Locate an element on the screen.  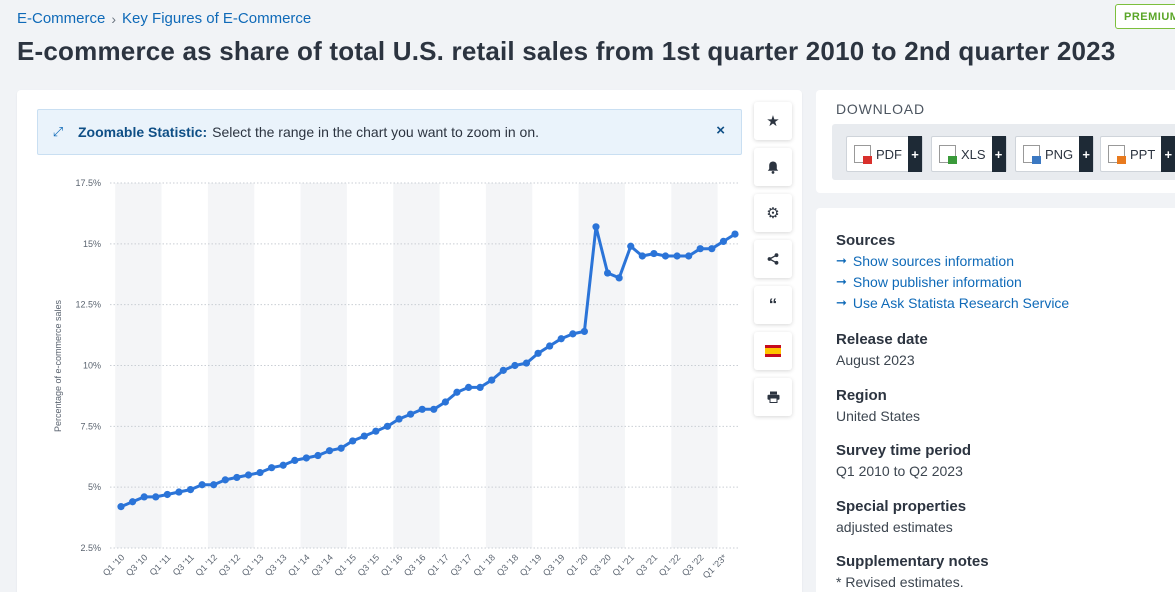
download-xls-label: XLS is located at coordinates (973, 154).